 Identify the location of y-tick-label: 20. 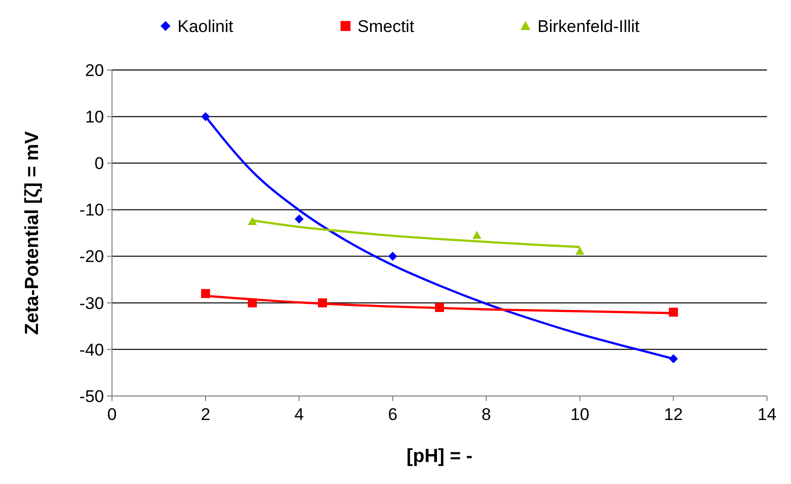
(94, 70).